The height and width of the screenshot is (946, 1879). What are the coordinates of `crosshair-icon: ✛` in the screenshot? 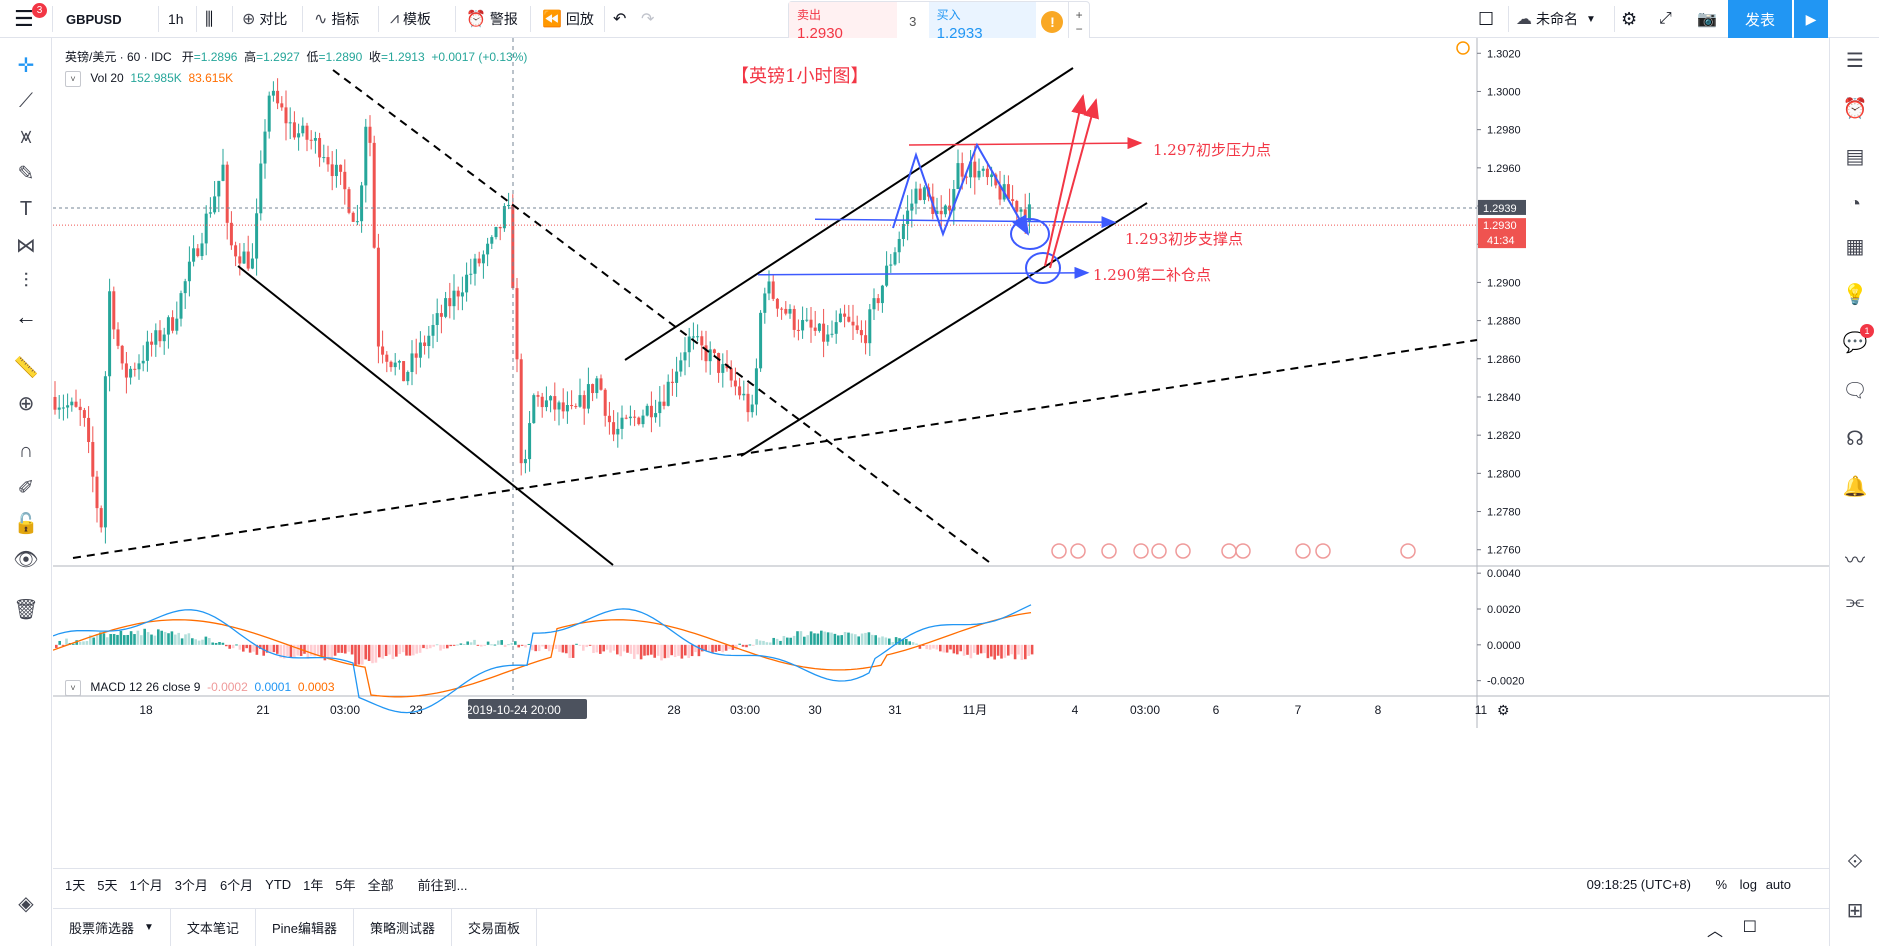 It's located at (26, 65).